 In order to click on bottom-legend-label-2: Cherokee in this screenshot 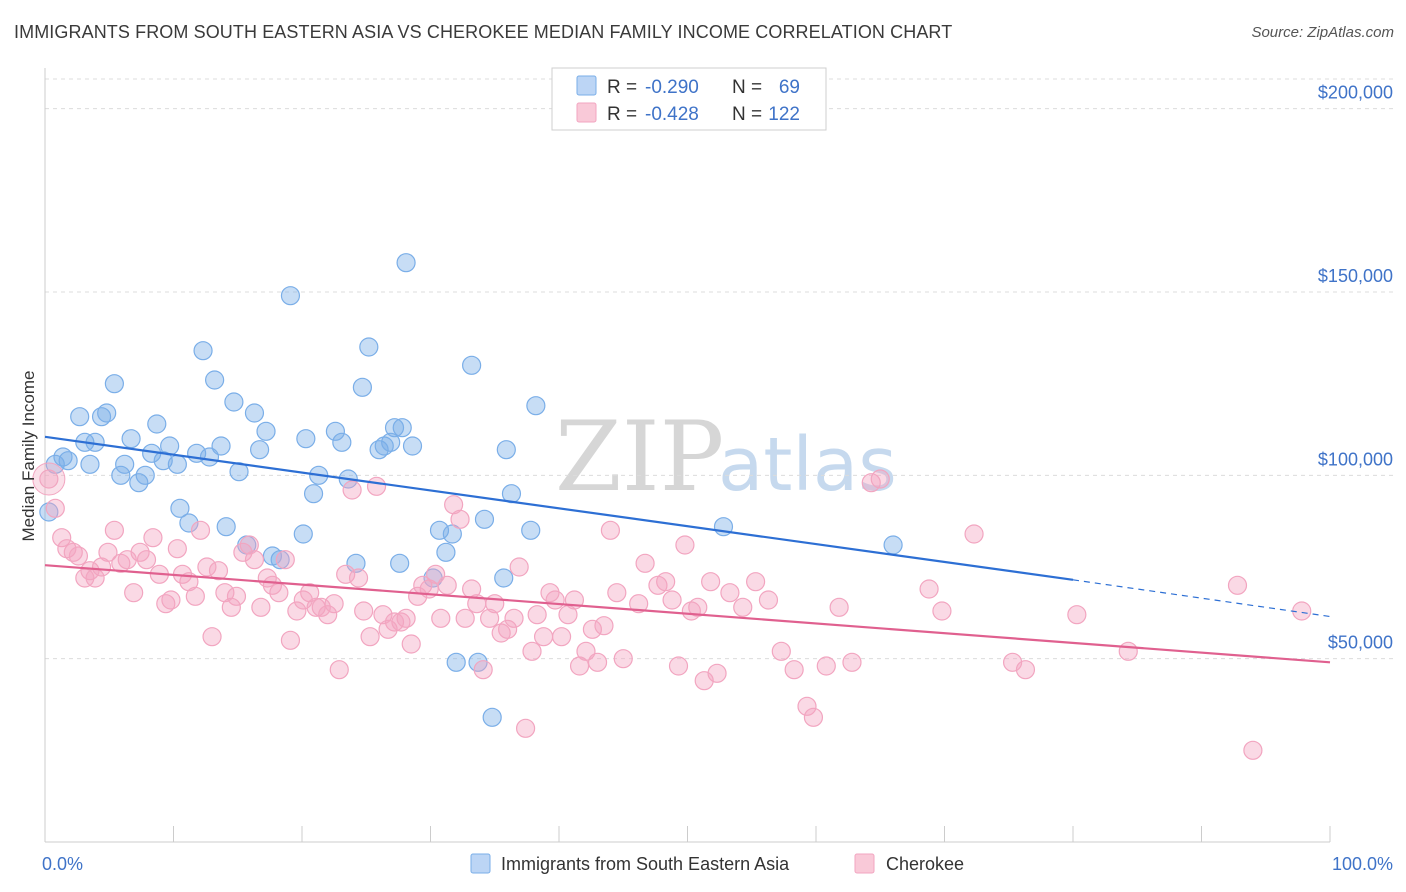, I will do `click(925, 864)`.